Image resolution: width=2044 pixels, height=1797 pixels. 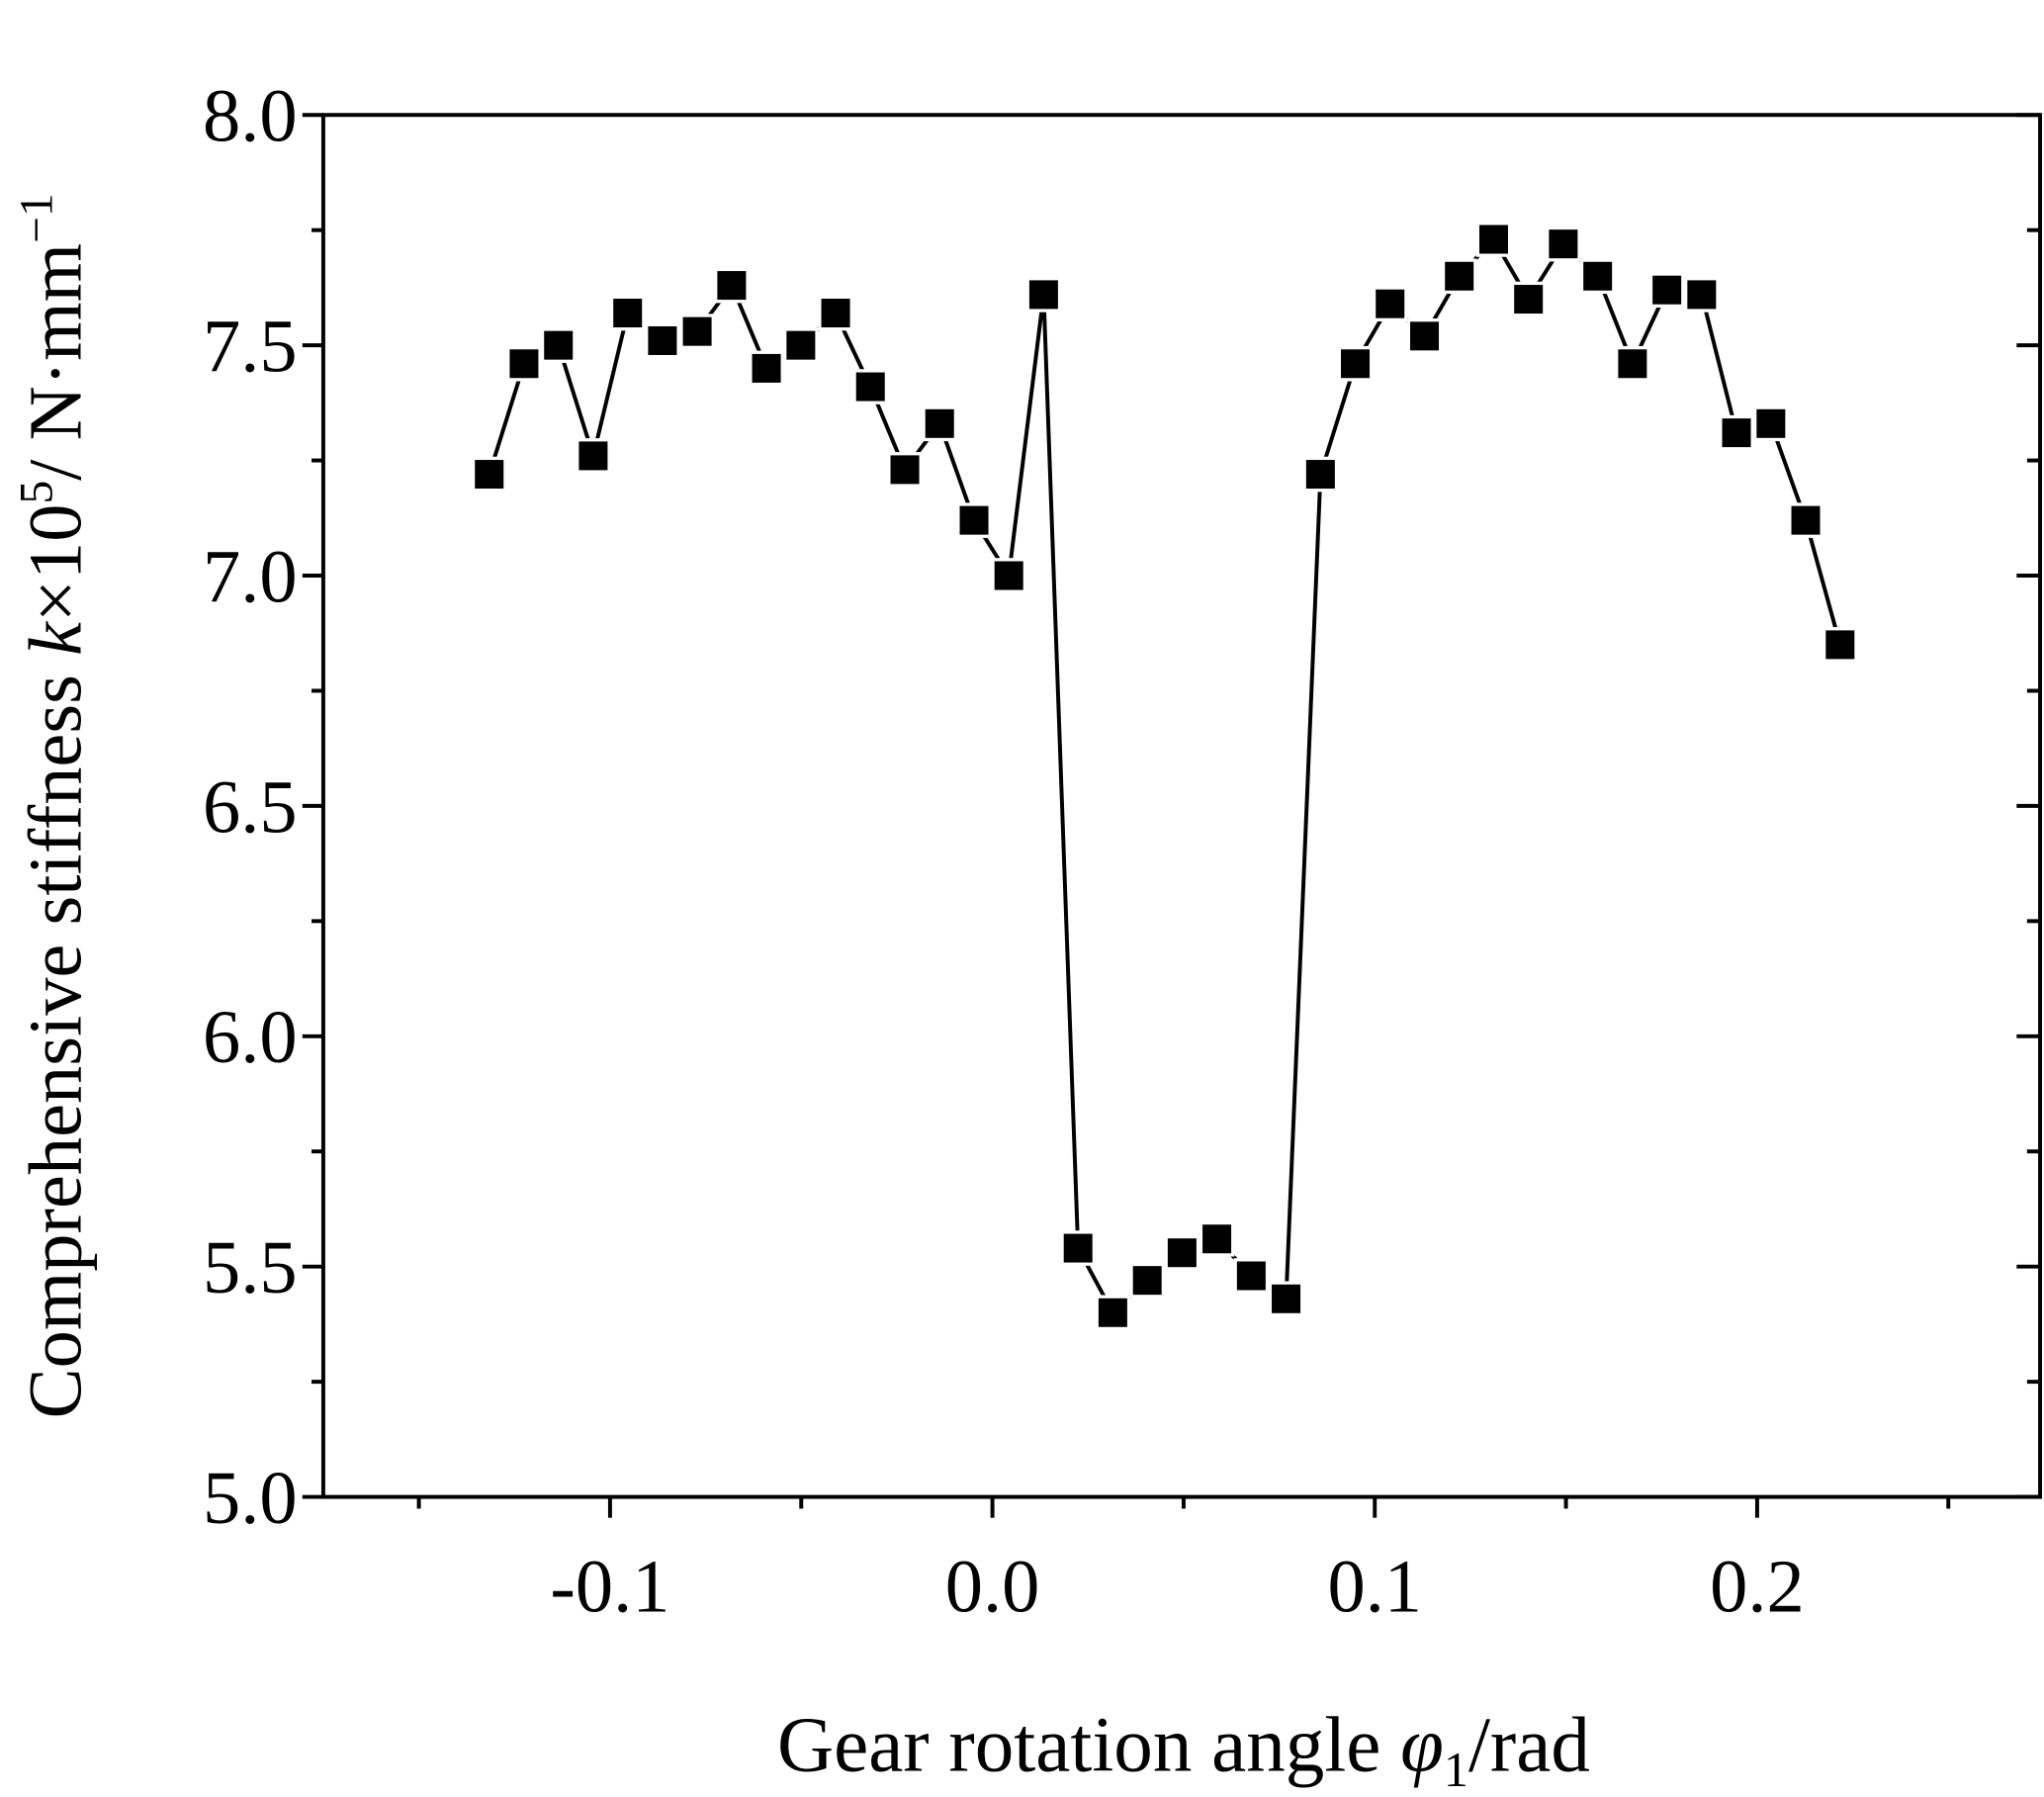 I want to click on y-axis-label: Comprehensive stiffness k×105/ N·mm−1, so click(x=55, y=806).